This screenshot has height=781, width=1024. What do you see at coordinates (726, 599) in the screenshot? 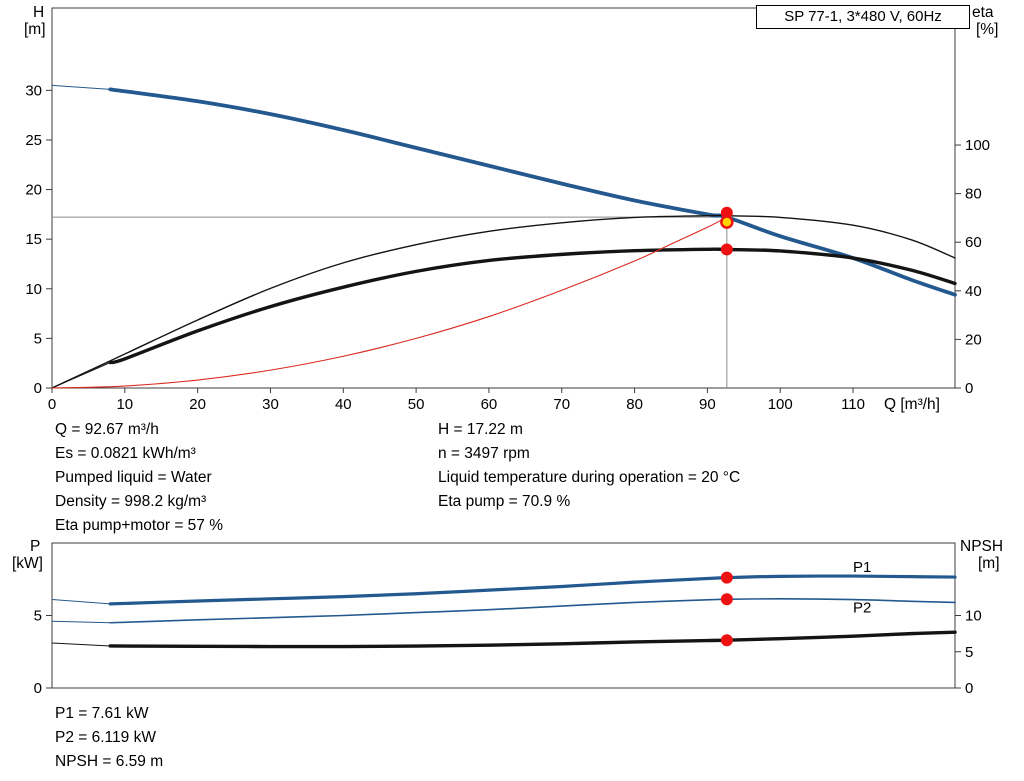
I see `marker-p2-point` at bounding box center [726, 599].